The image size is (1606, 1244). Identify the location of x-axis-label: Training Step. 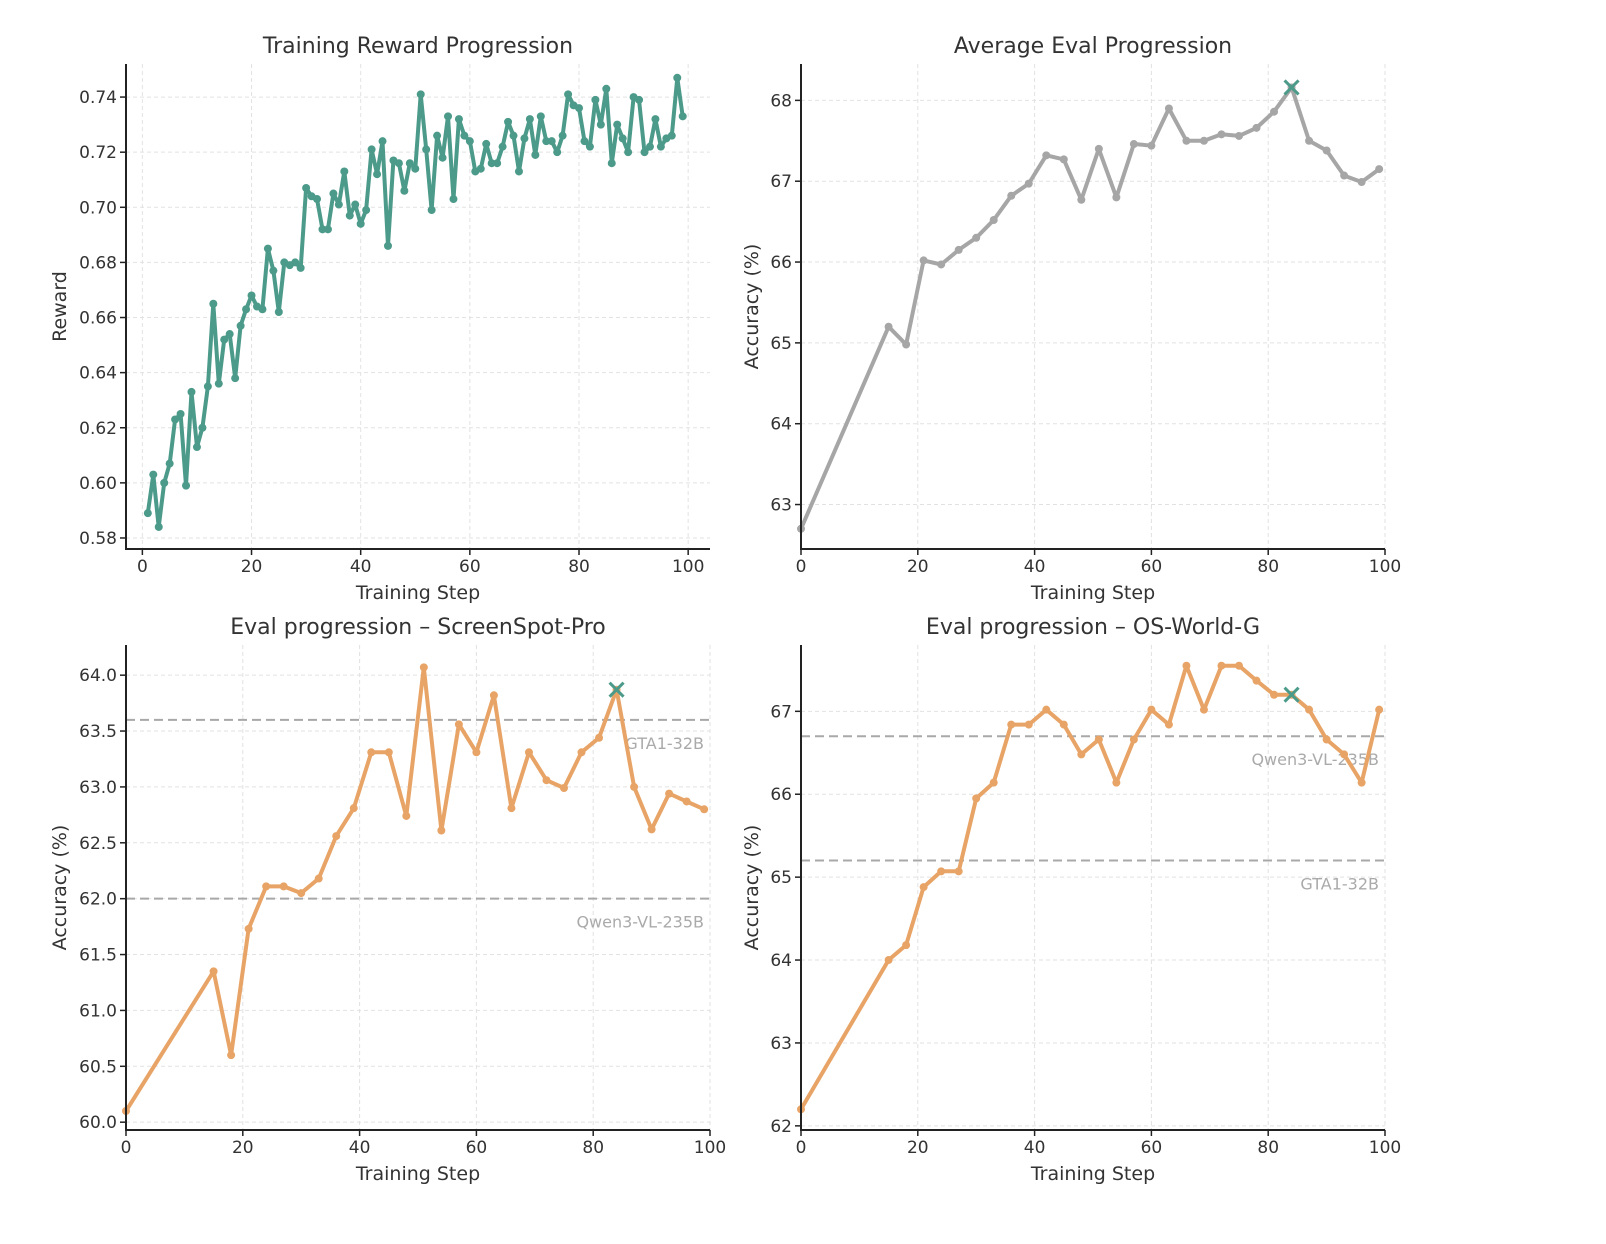
(417, 1174).